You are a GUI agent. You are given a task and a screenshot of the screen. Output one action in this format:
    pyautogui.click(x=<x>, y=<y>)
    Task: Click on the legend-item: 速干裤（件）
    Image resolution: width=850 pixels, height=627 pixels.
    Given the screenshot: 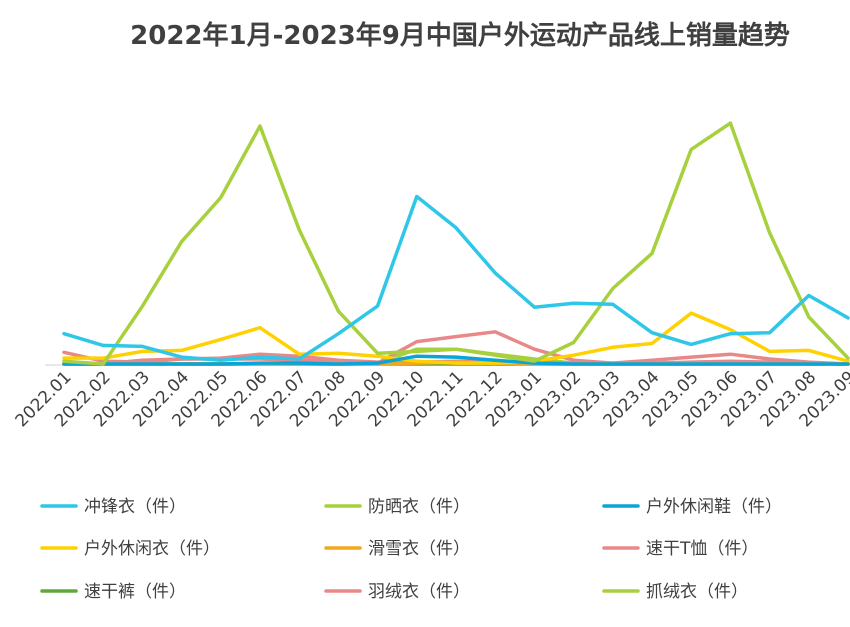 What is the action you would take?
    pyautogui.click(x=113, y=592)
    